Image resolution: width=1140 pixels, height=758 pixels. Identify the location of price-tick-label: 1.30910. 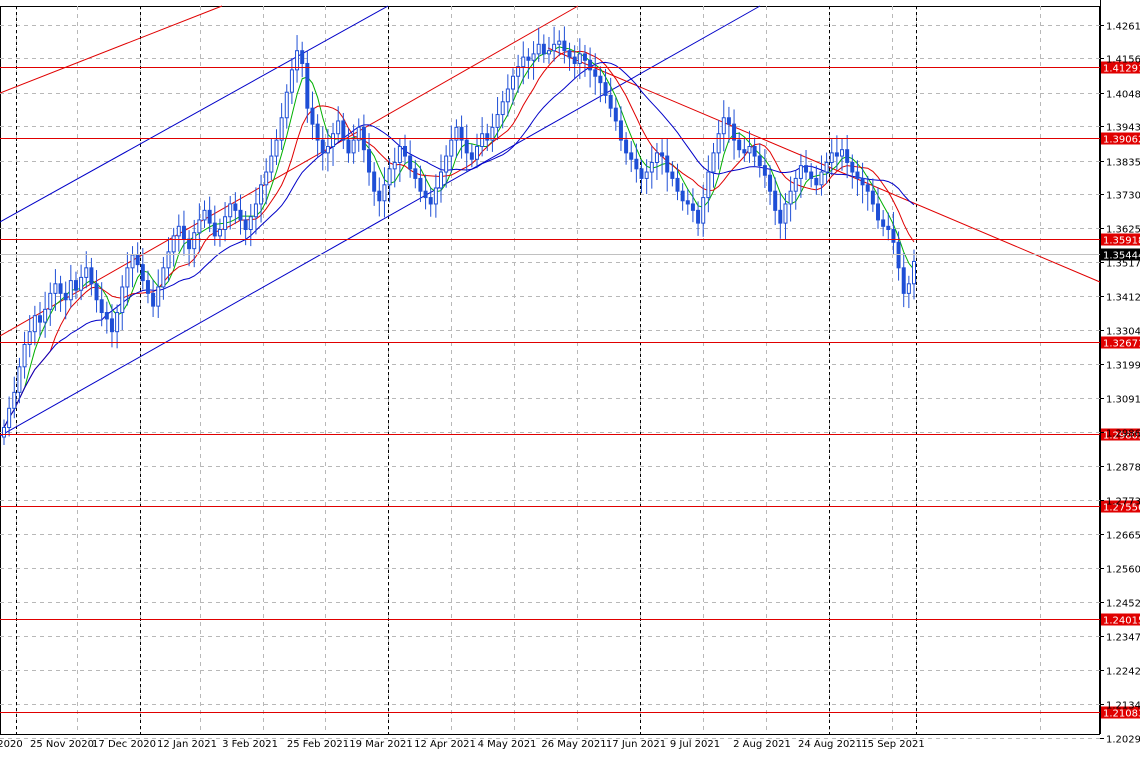
(1123, 400).